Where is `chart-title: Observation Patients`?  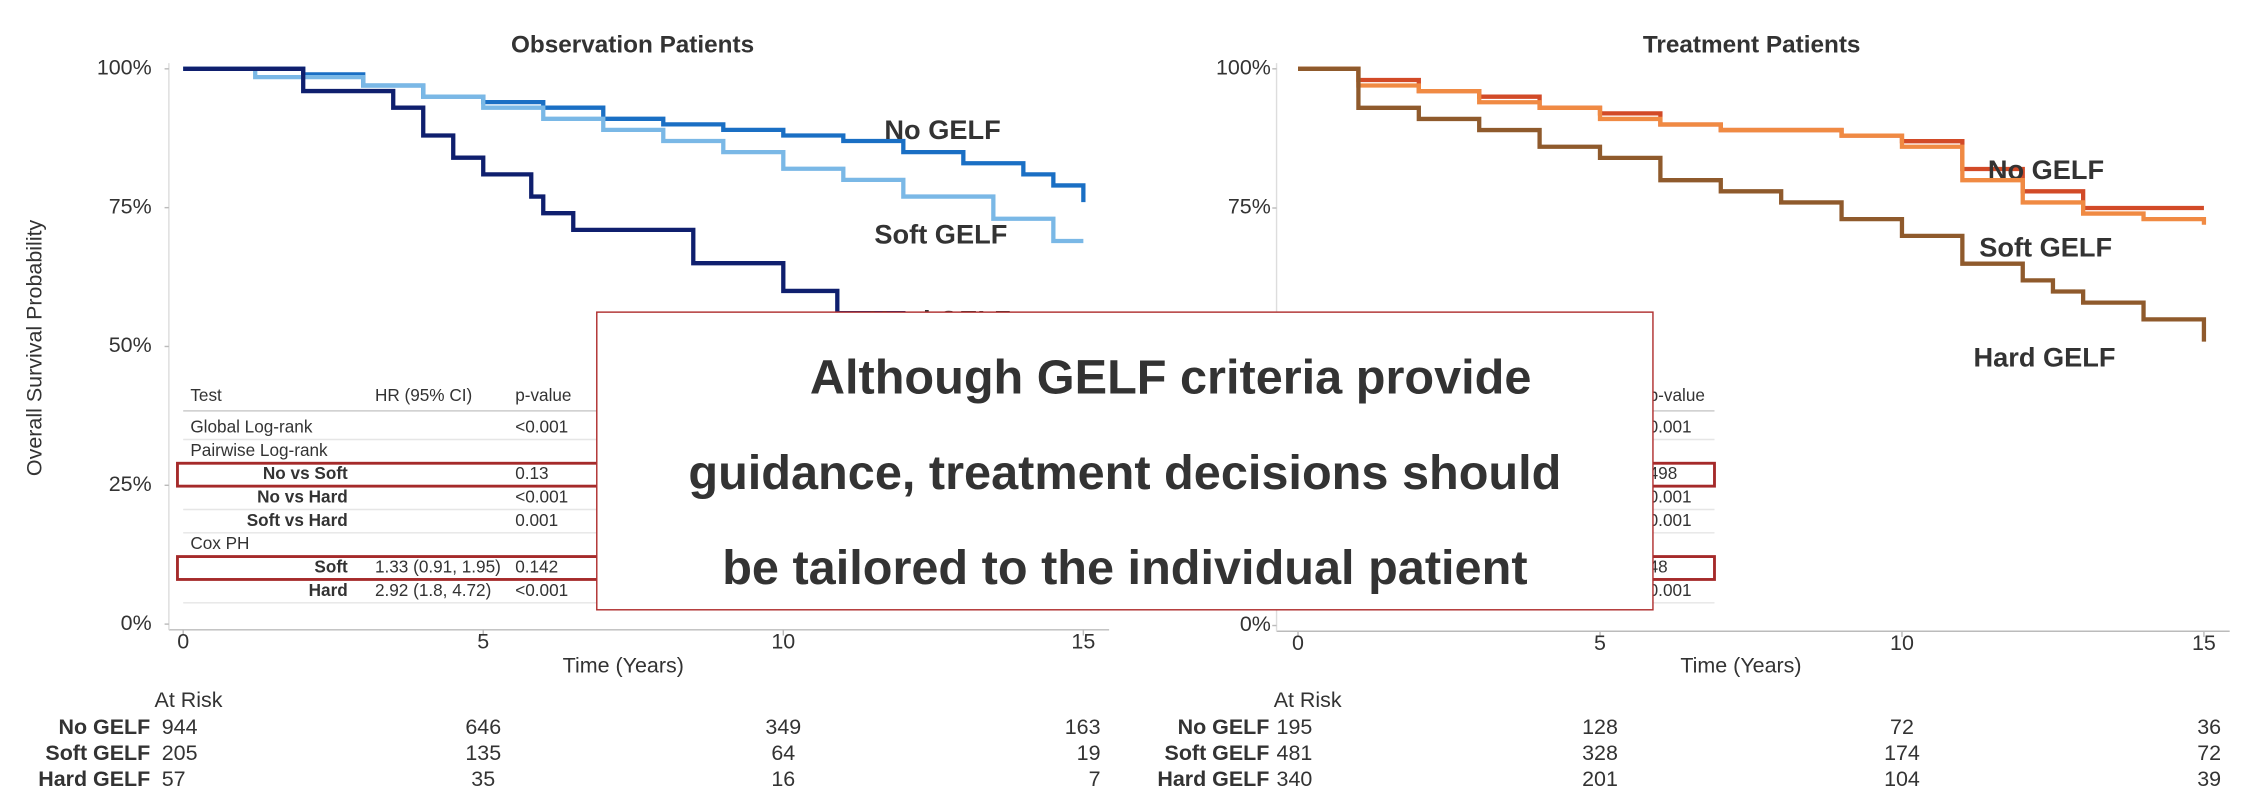
chart-title: Observation Patients is located at coordinates (632, 44).